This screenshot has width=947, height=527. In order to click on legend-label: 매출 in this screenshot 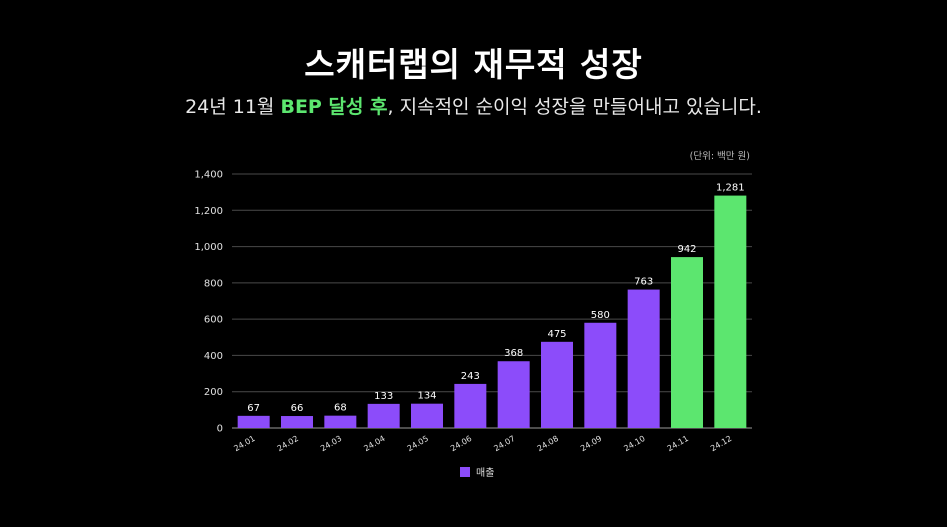, I will do `click(485, 473)`.